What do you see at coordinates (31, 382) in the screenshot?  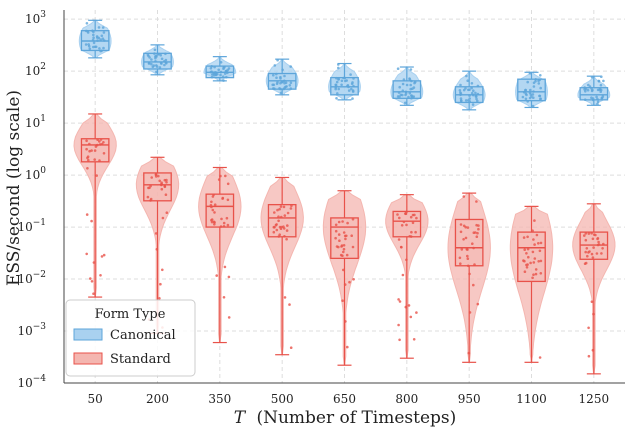 I see `y-tick-label: 10⁻⁴` at bounding box center [31, 382].